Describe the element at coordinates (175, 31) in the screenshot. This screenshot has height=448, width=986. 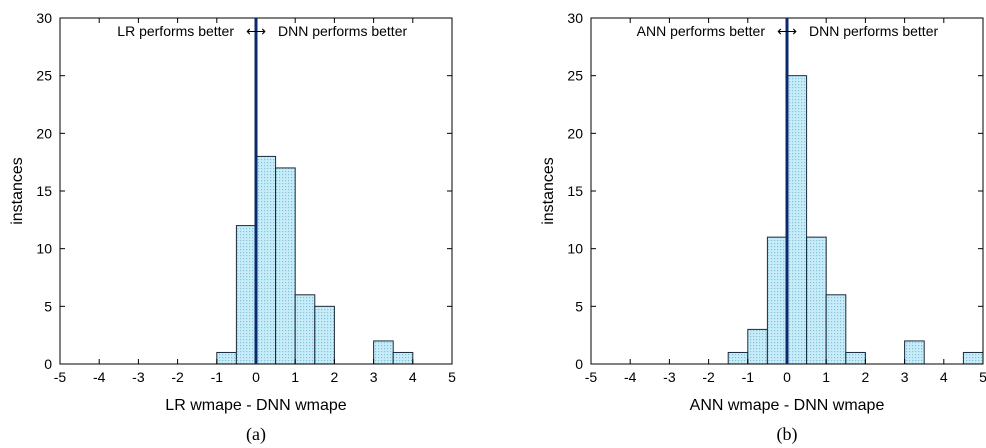
I see `annotation-left: LR performs better` at that location.